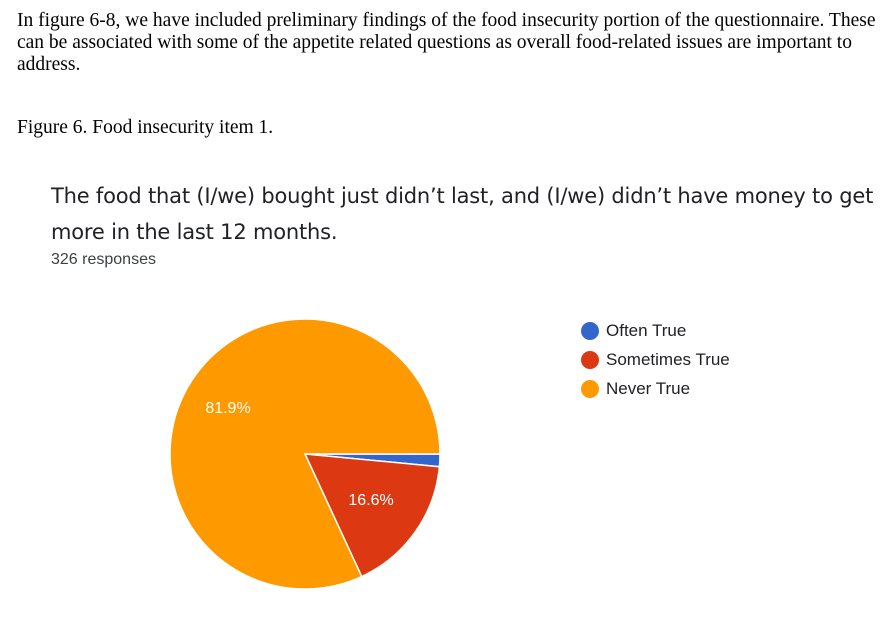 The image size is (882, 644). What do you see at coordinates (646, 330) in the screenshot?
I see `legend-label-often-true: Often True` at bounding box center [646, 330].